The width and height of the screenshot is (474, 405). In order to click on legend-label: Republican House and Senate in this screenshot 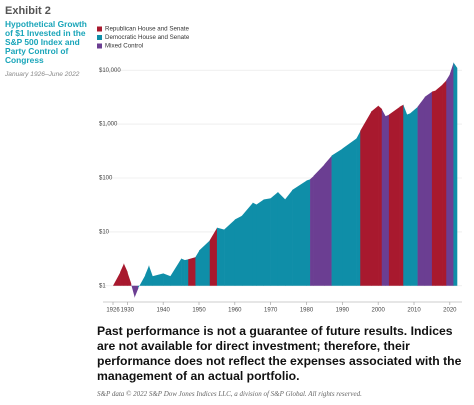, I will do `click(147, 29)`.